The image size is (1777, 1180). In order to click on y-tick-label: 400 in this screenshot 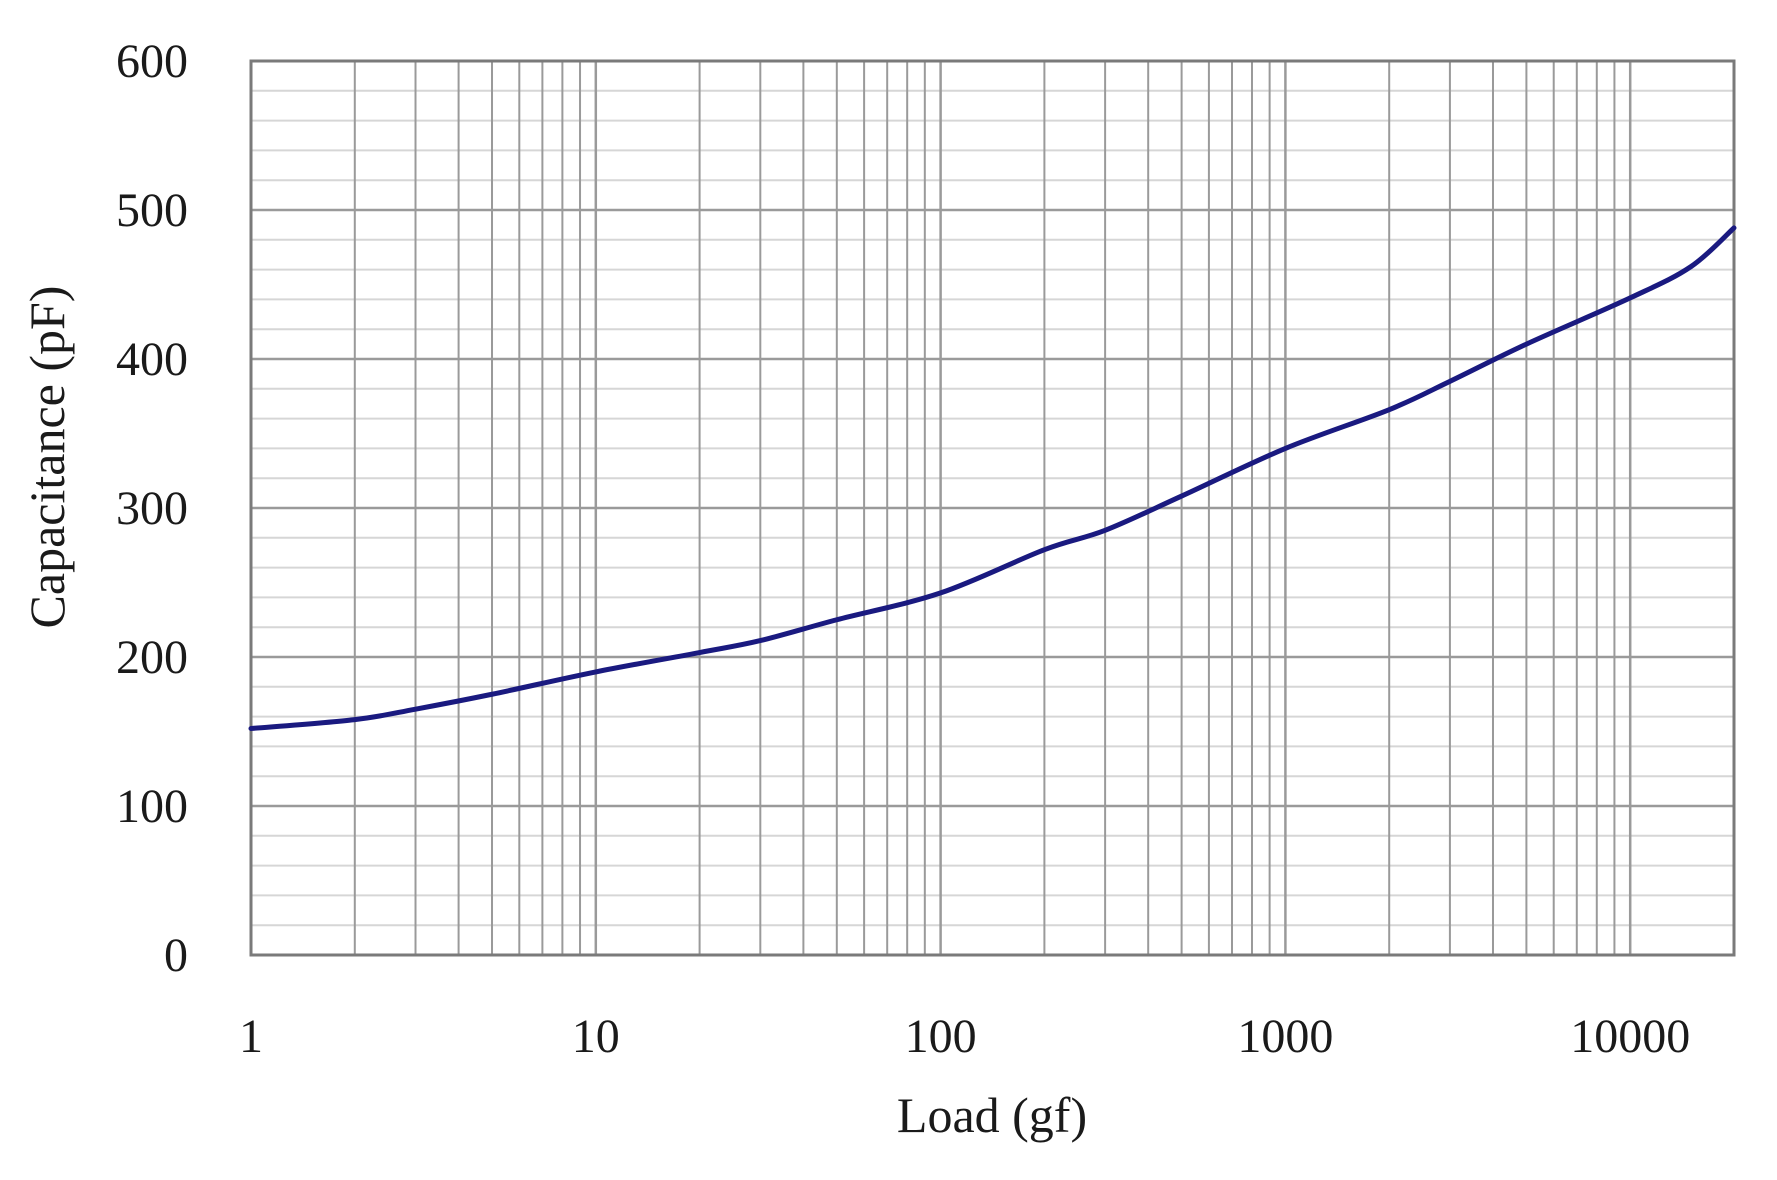, I will do `click(152, 359)`.